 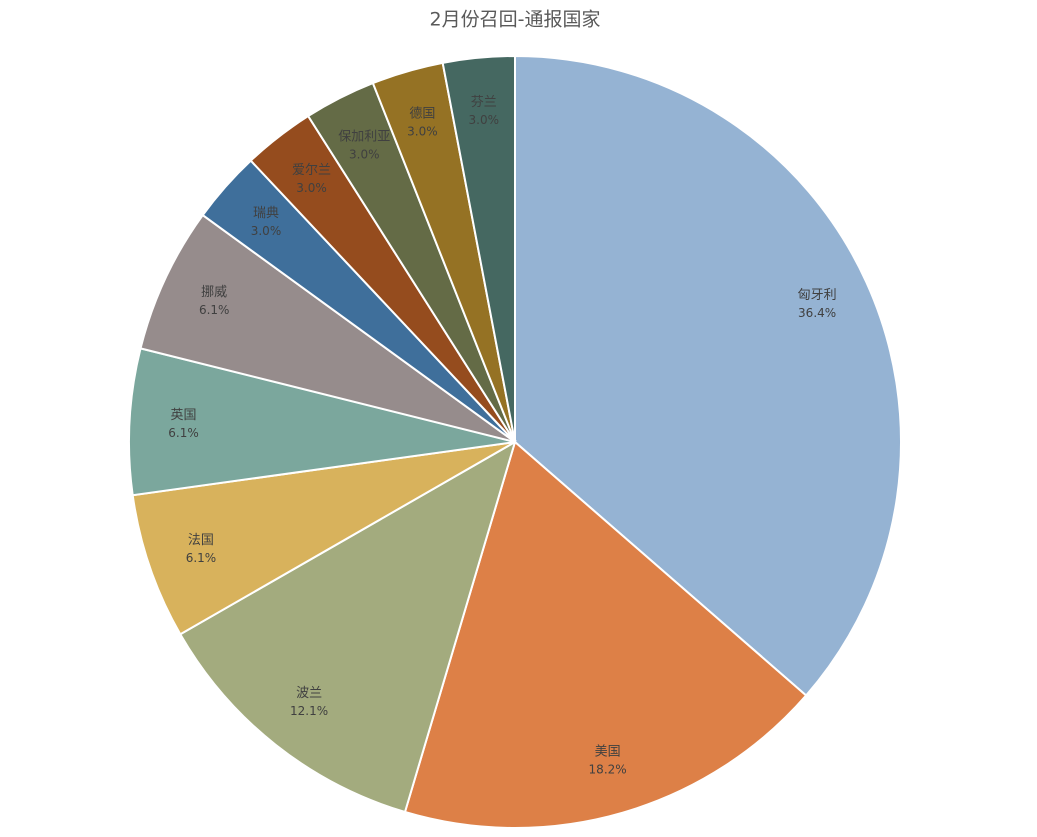 I want to click on slice-value-label: 18.2%, so click(x=608, y=769).